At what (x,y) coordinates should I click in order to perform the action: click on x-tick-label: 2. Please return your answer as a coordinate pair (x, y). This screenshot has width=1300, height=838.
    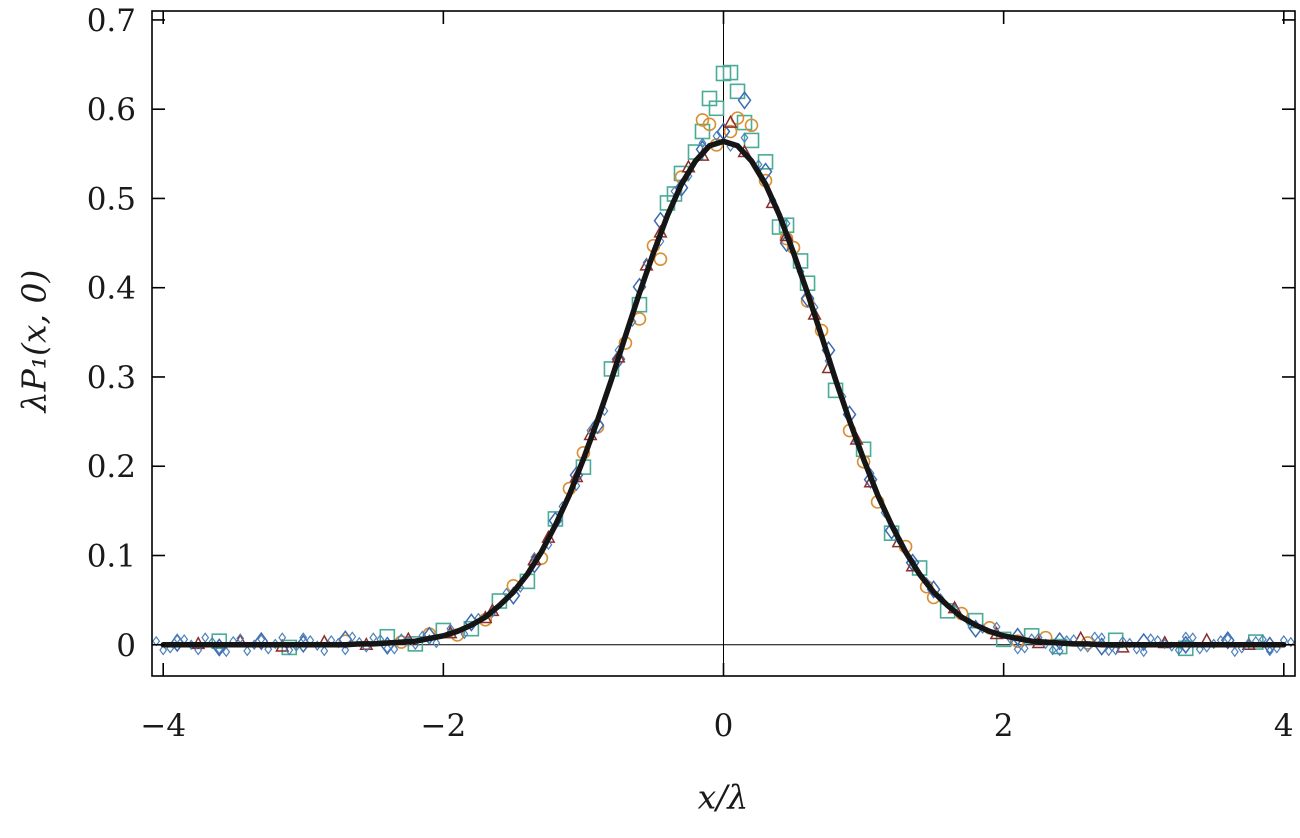
    Looking at the image, I should click on (1004, 726).